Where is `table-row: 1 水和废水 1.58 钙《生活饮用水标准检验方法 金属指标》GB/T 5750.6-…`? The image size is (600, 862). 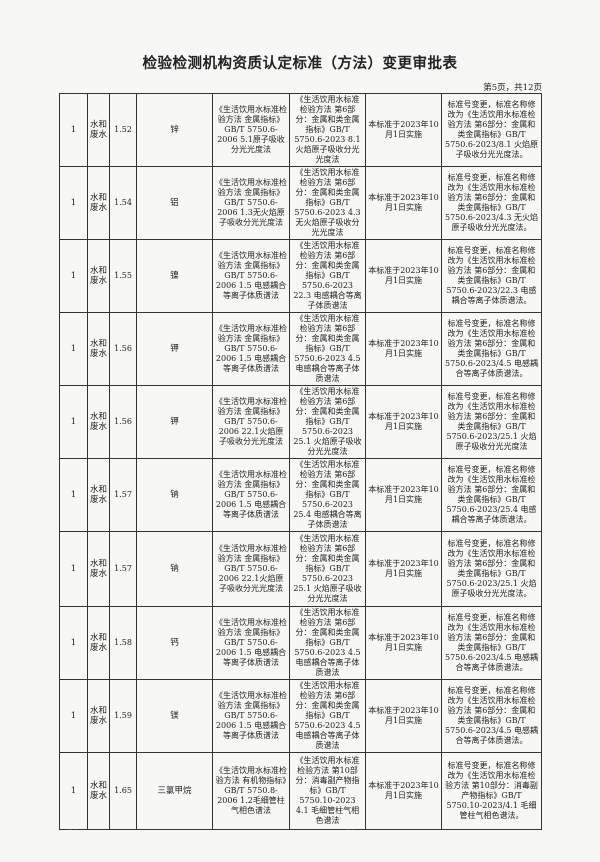
table-row: 1 水和废水 1.58 钙《生活饮用水标准检验方法 金属指标》GB/T 5750.6-… is located at coordinates (300, 643).